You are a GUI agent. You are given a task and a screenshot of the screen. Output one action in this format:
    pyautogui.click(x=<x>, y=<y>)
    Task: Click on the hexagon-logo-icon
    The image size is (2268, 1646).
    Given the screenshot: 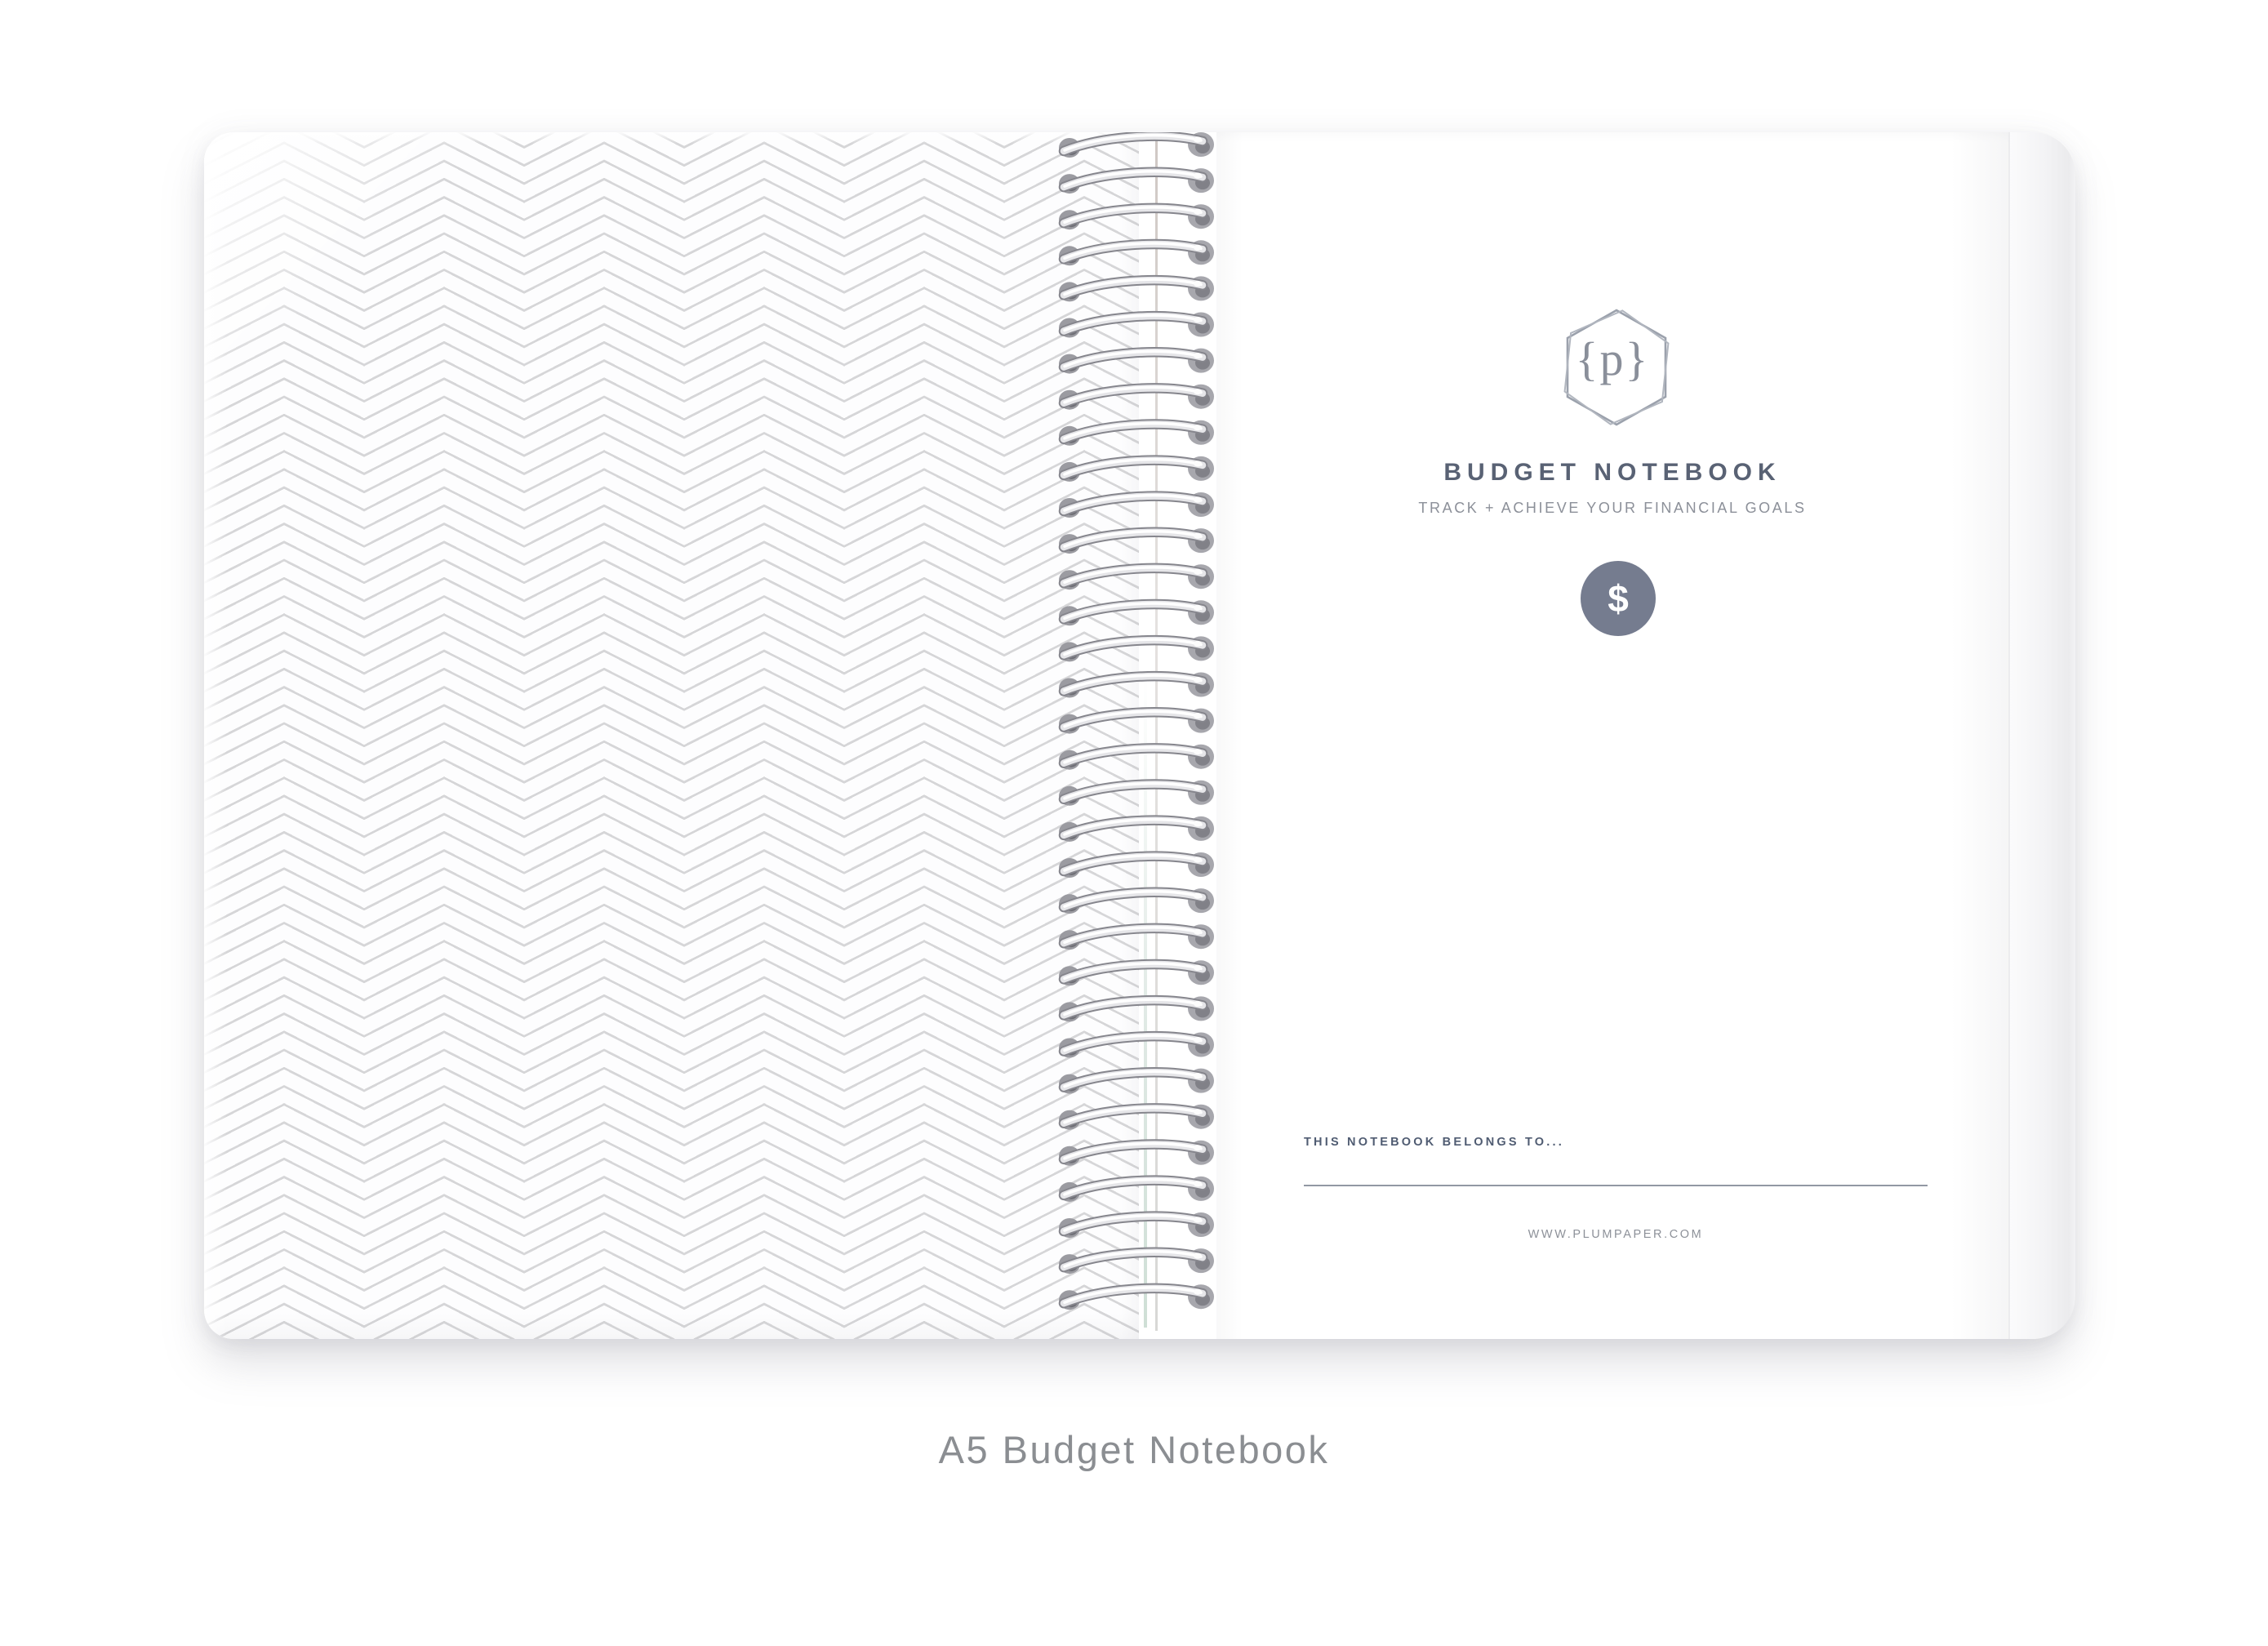 What is the action you would take?
    pyautogui.click(x=1616, y=367)
    